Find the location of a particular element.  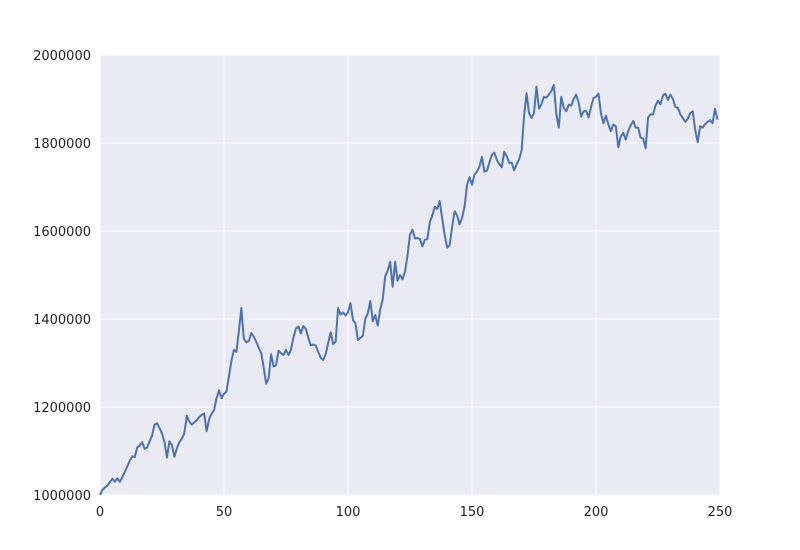

y-tick-label: 1400000 is located at coordinates (62, 320).